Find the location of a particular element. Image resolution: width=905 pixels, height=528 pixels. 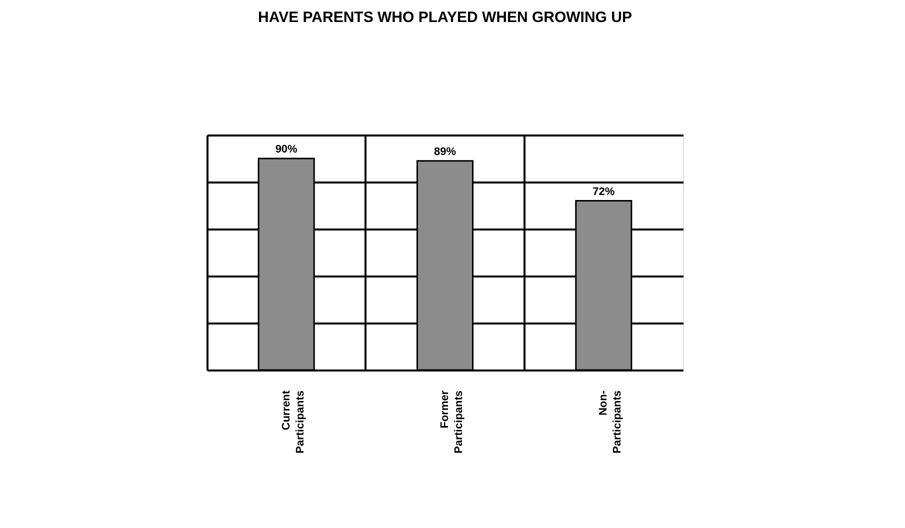

x-tick-label: Former Participants is located at coordinates (452, 422).